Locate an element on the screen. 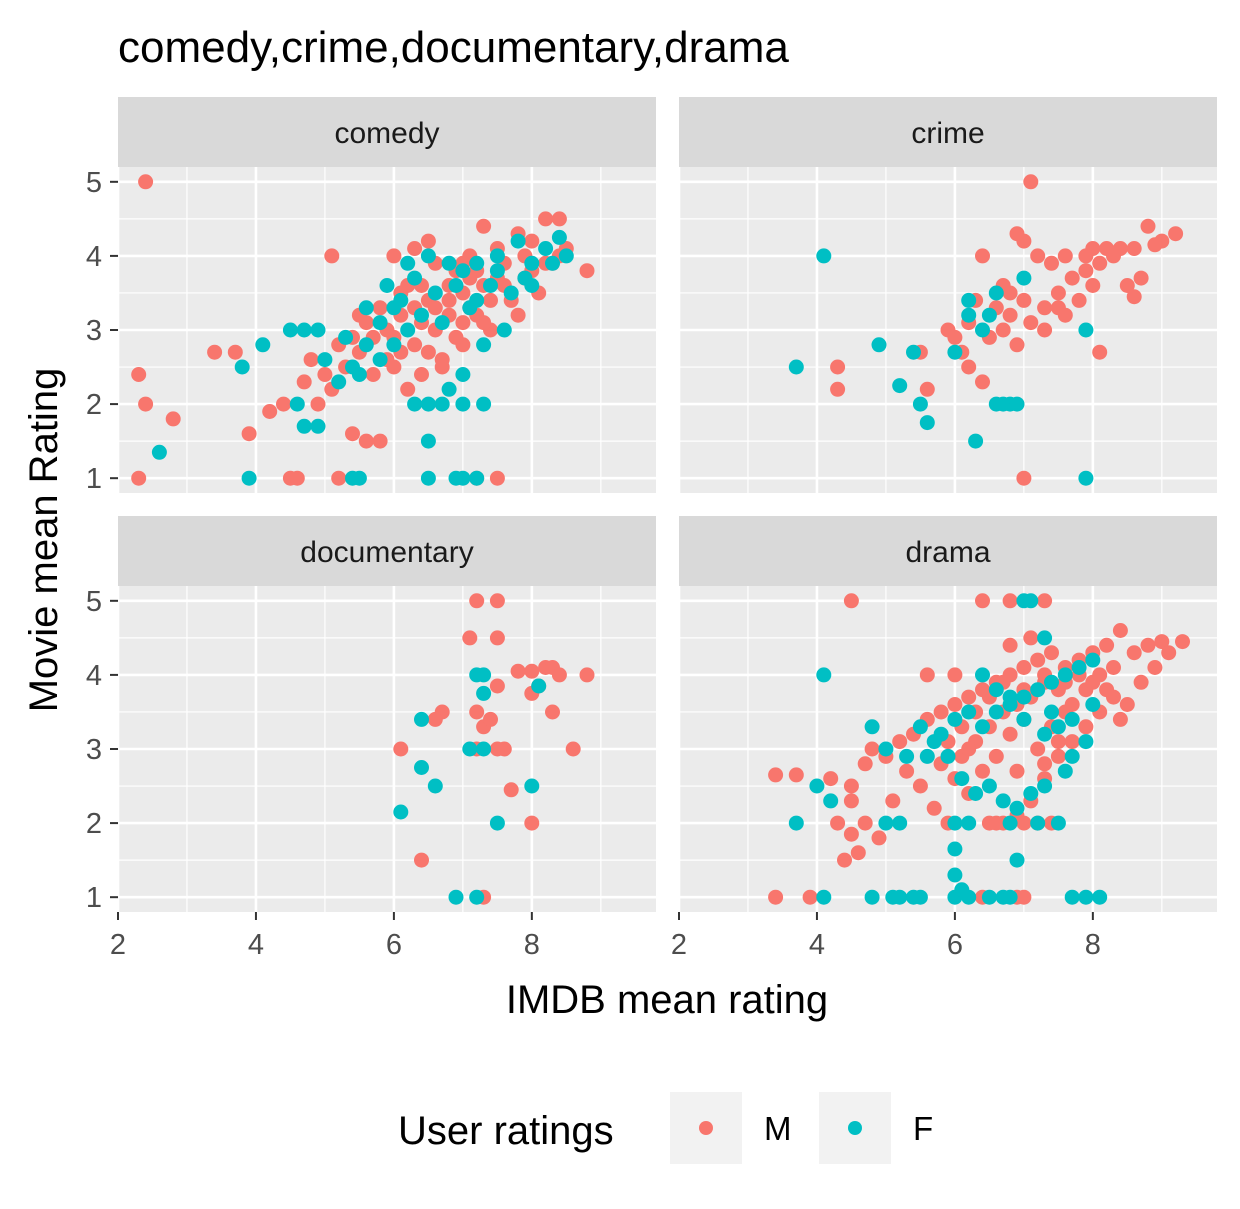 Image resolution: width=1240 pixels, height=1209 pixels. y-tick-label: 3 is located at coordinates (94, 750).